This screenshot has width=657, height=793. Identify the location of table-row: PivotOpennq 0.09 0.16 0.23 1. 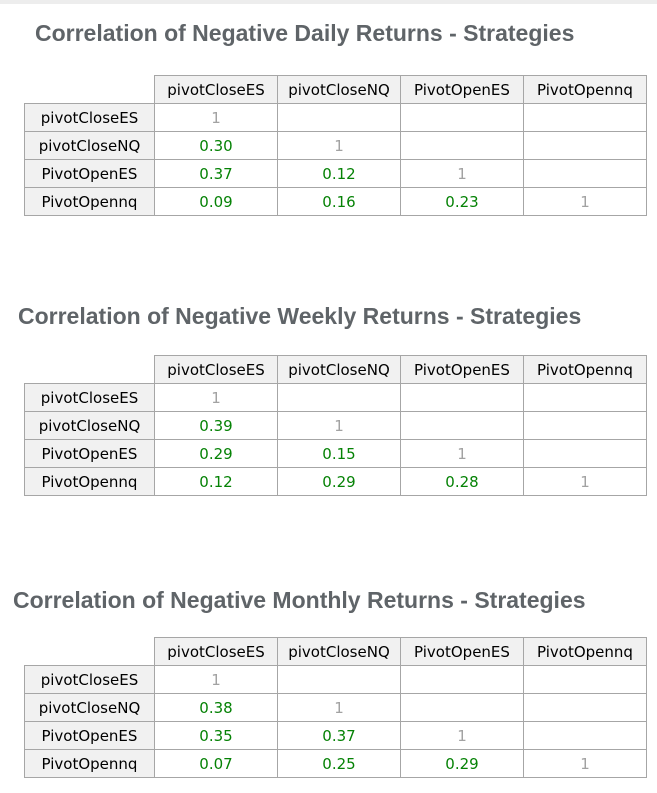
(335, 201).